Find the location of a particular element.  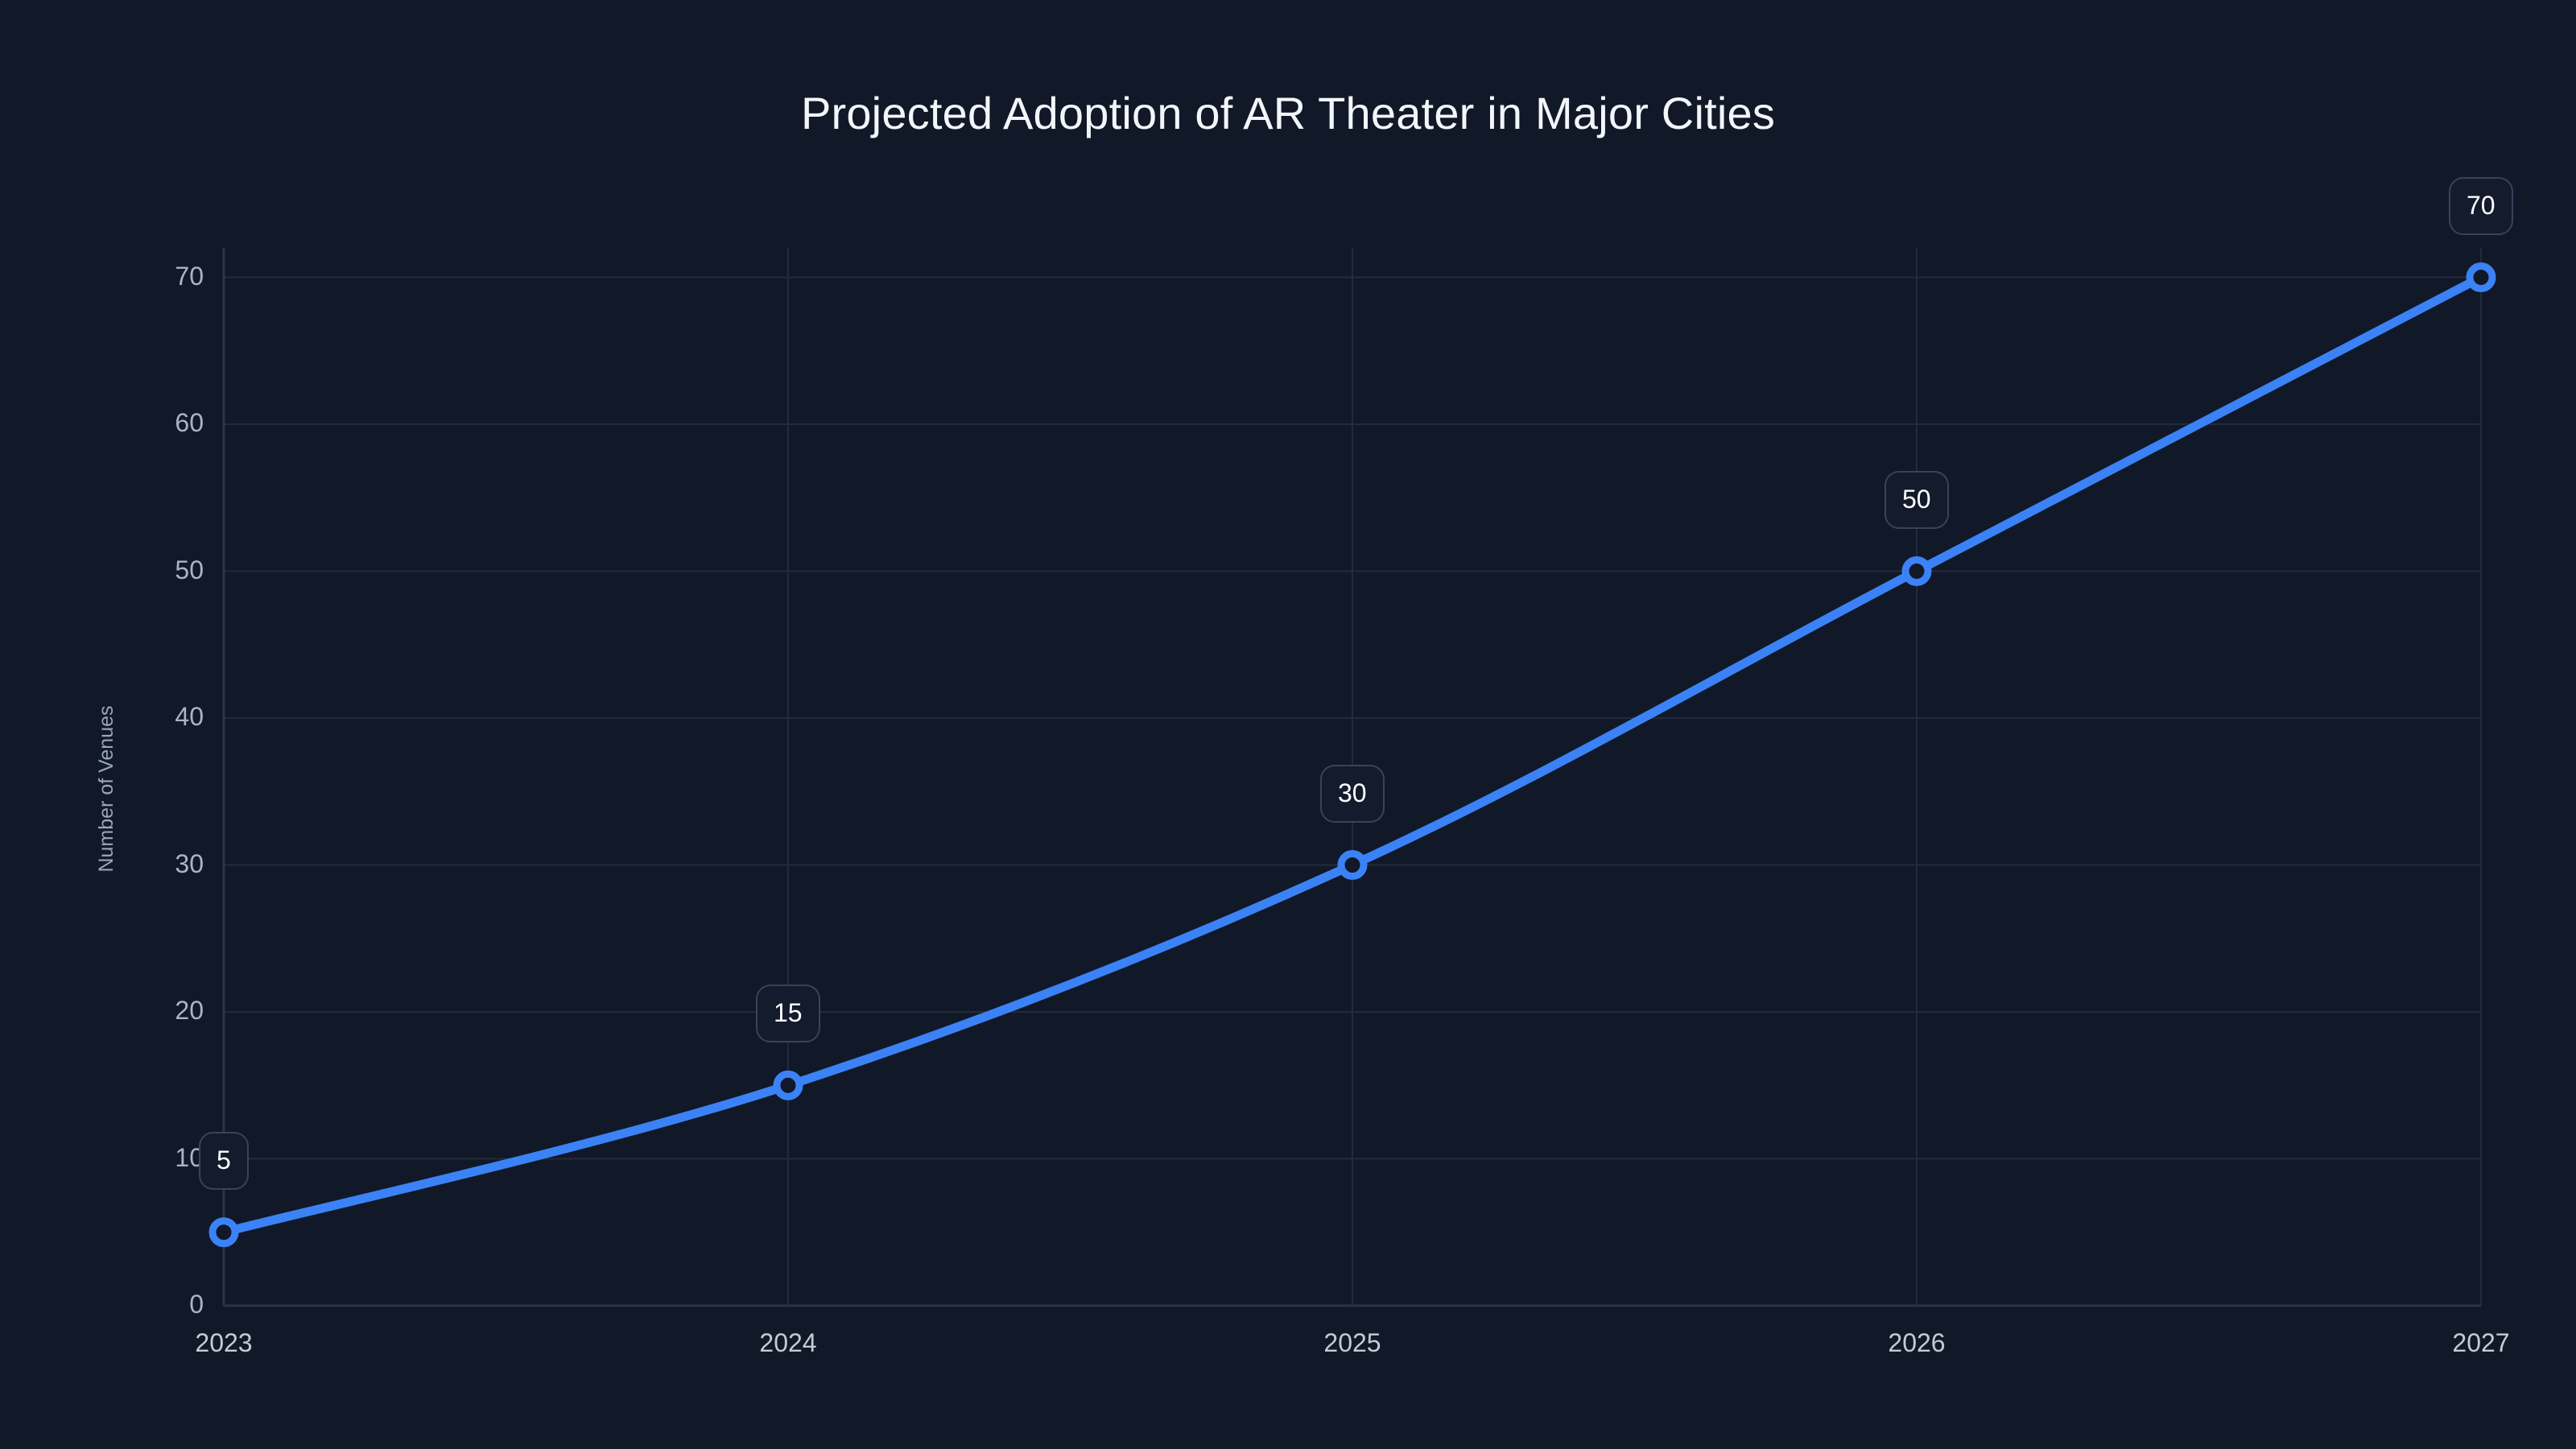

y-axis-tick-label: 70 is located at coordinates (189, 276).